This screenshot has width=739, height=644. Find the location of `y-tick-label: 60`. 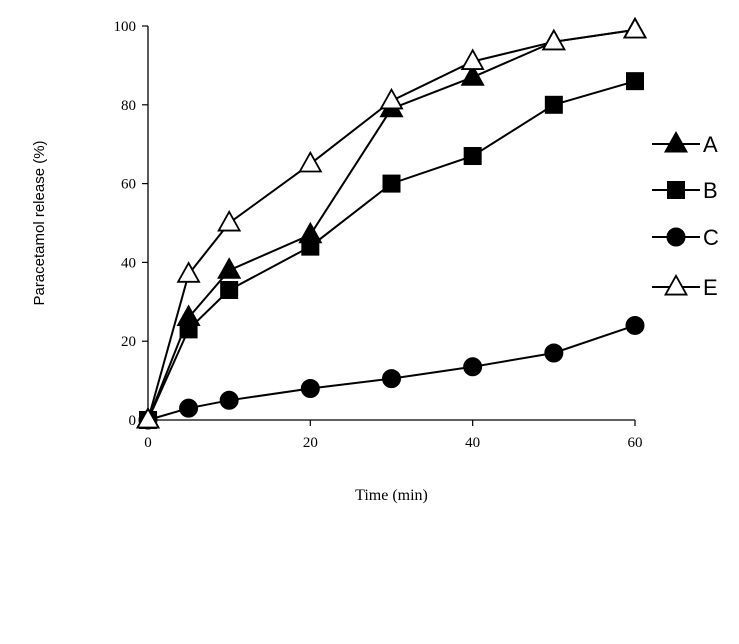

y-tick-label: 60 is located at coordinates (128, 185).